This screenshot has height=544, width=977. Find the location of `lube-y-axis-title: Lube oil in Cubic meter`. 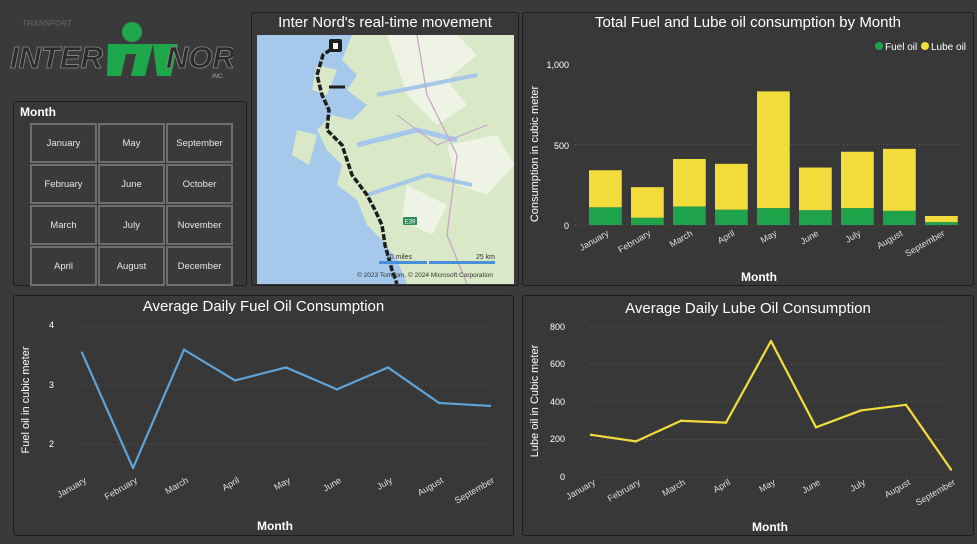

lube-y-axis-title: Lube oil in Cubic meter is located at coordinates (535, 400).